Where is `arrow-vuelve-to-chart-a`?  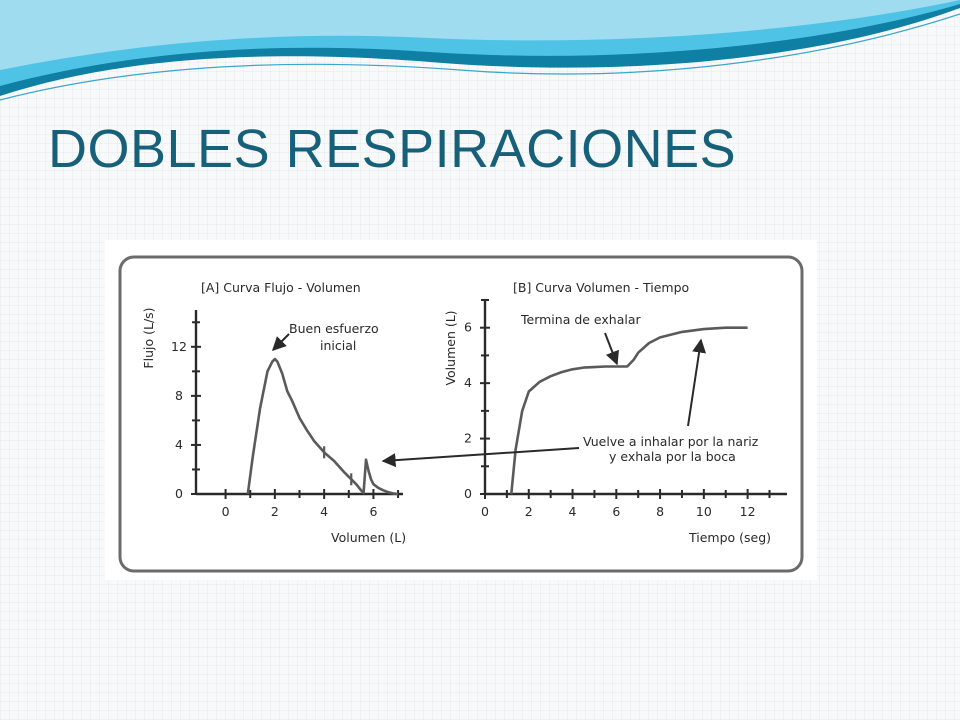
arrow-vuelve-to-chart-a is located at coordinates (480, 457).